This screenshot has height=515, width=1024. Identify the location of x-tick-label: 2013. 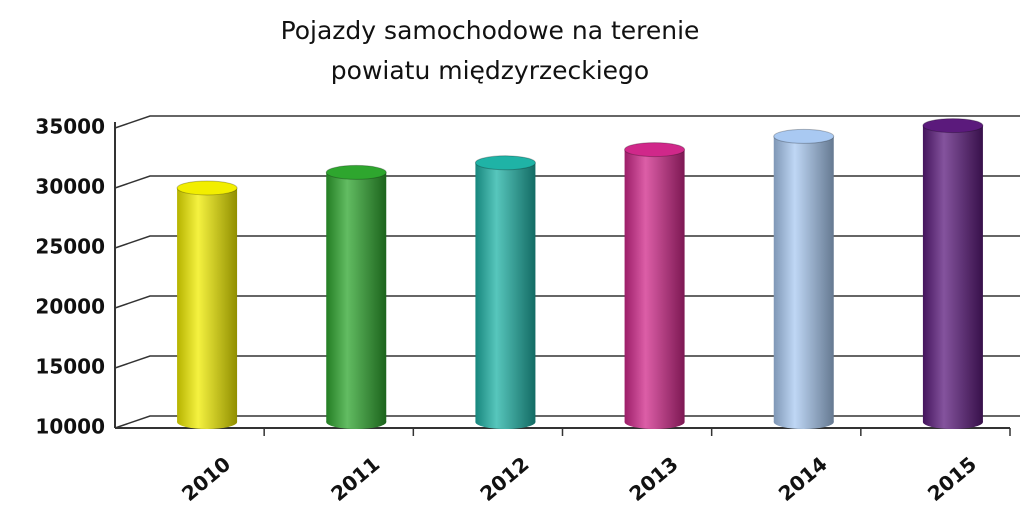
(654, 479).